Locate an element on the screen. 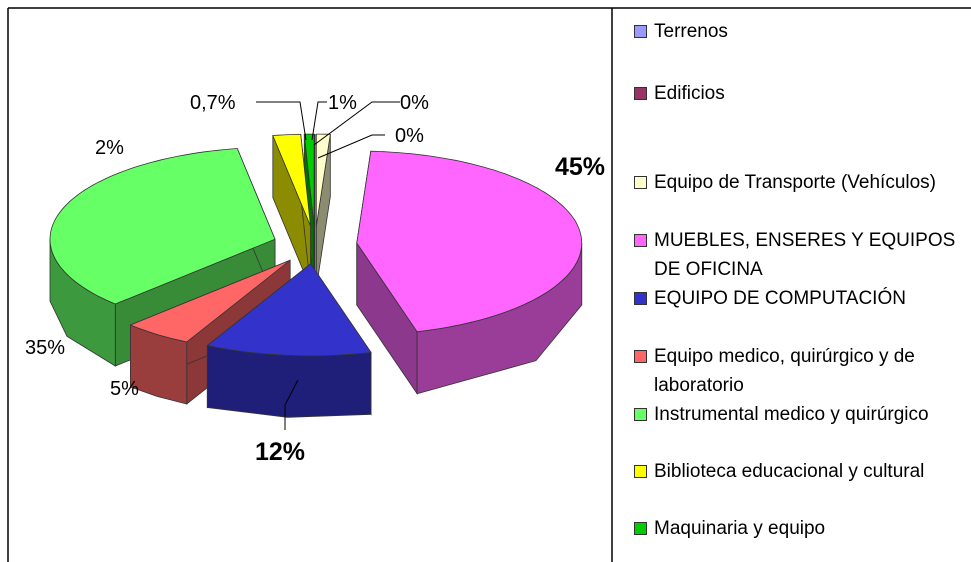 The height and width of the screenshot is (562, 971). data-label: 45% is located at coordinates (580, 167).